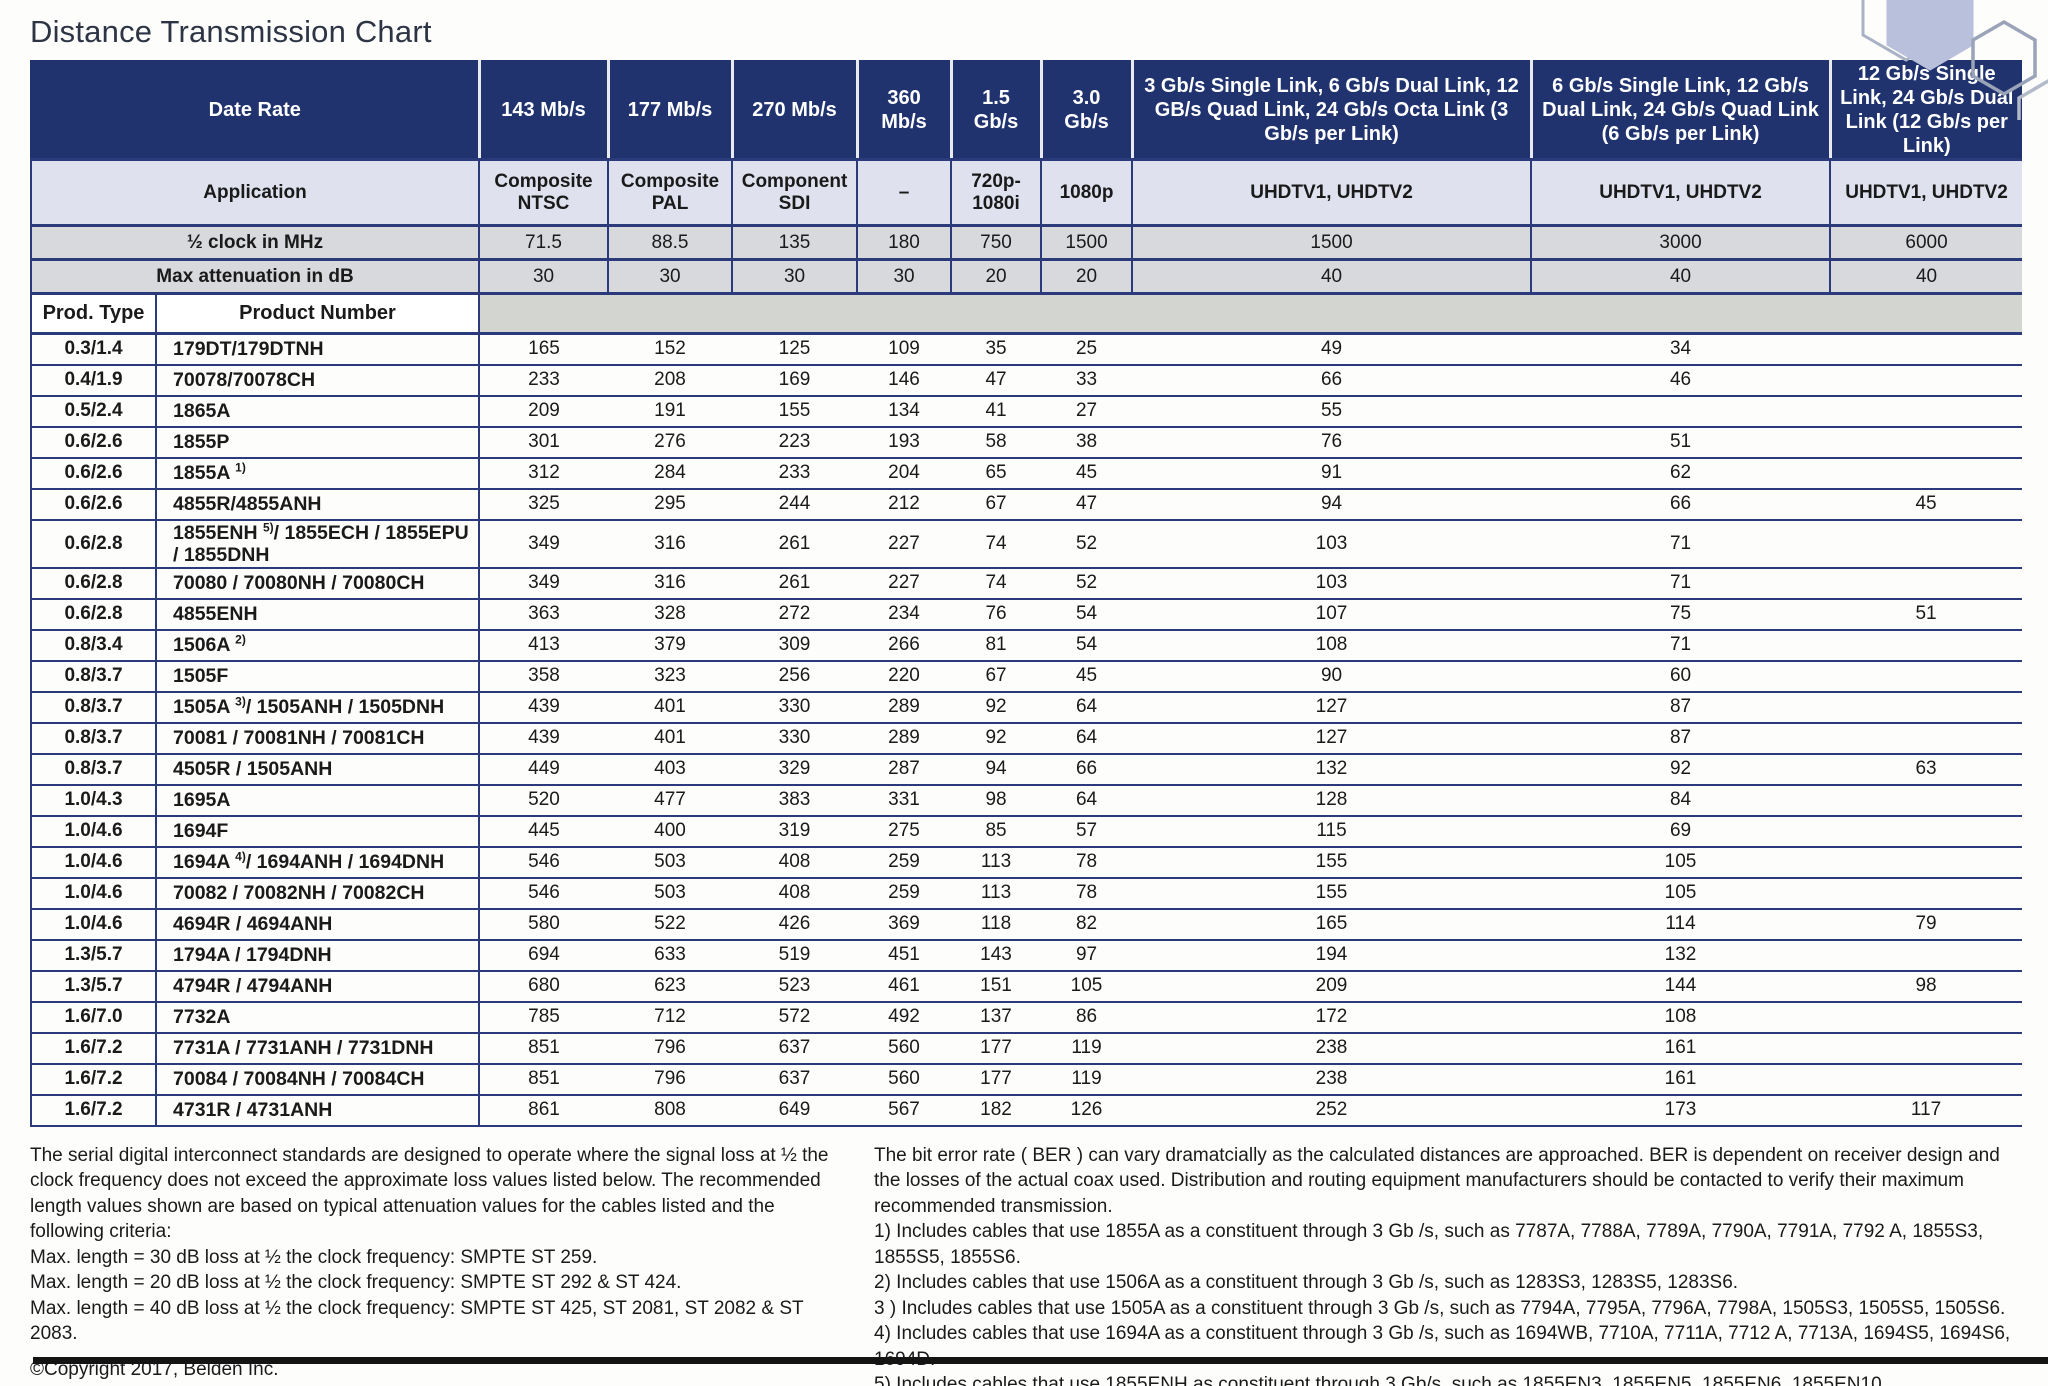 This screenshot has width=2048, height=1386. What do you see at coordinates (996, 349) in the screenshot?
I see `distance-value-cell: 35` at bounding box center [996, 349].